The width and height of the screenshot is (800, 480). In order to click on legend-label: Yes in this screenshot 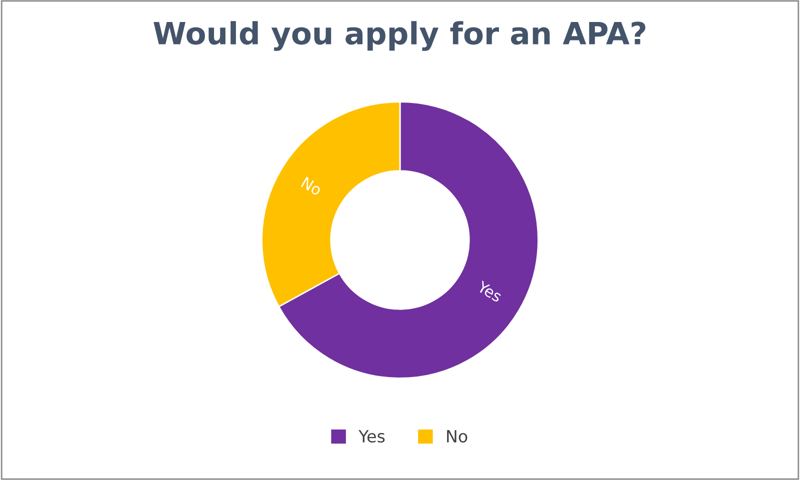, I will do `click(371, 436)`.